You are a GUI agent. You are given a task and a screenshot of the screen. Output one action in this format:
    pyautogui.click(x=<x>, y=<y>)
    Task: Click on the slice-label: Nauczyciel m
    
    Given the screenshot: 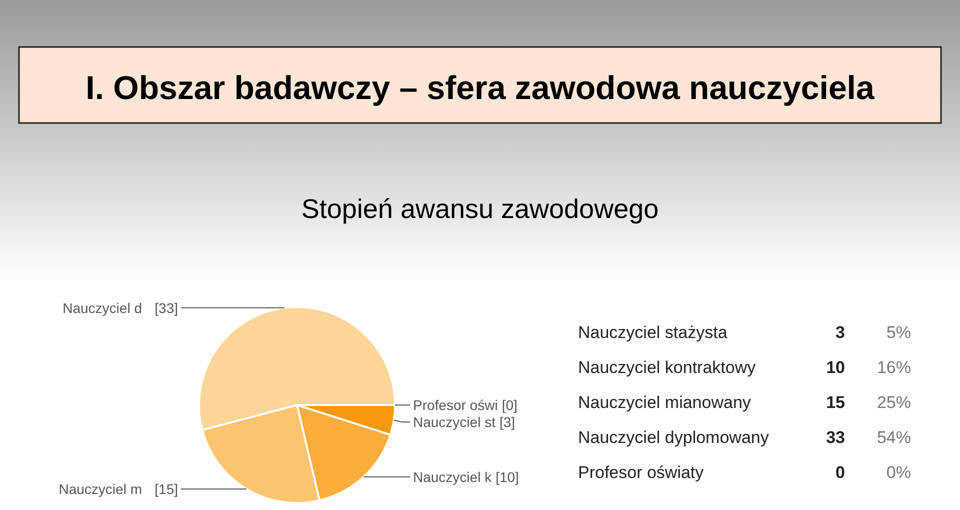 What is the action you would take?
    pyautogui.click(x=100, y=489)
    